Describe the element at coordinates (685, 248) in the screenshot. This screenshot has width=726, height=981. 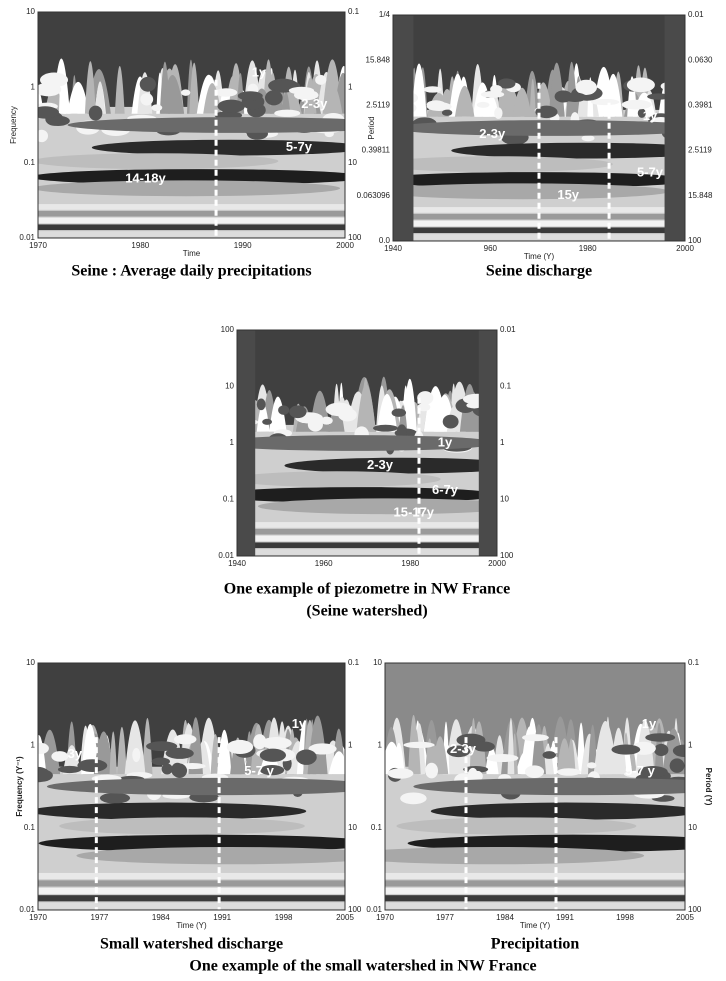
I see `x-tick-label: 2000` at that location.